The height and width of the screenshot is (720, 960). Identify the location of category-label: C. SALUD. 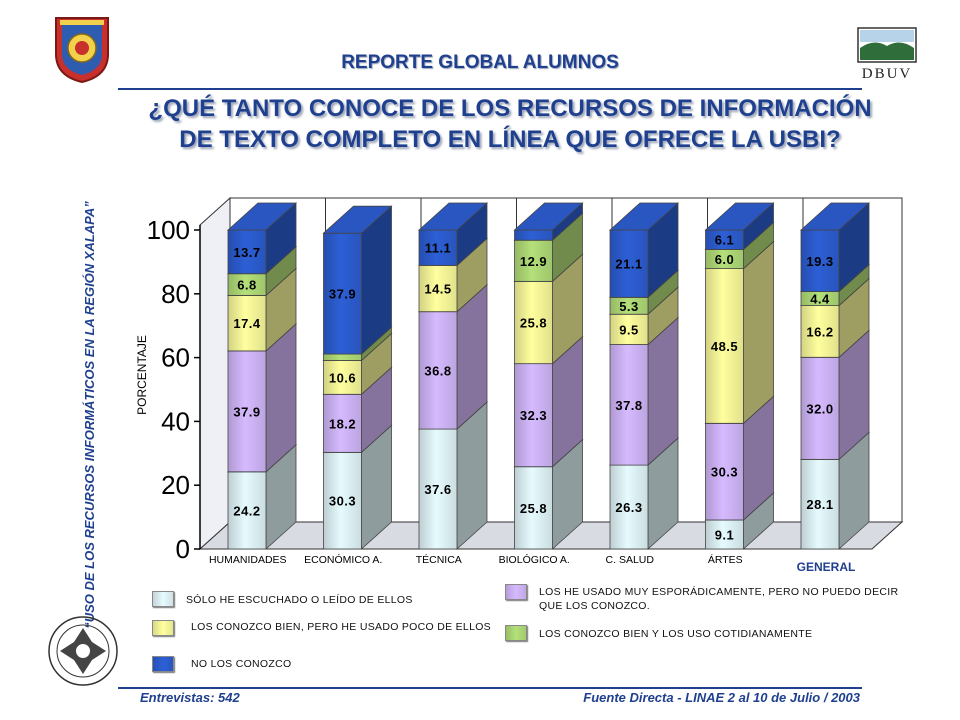
(630, 560).